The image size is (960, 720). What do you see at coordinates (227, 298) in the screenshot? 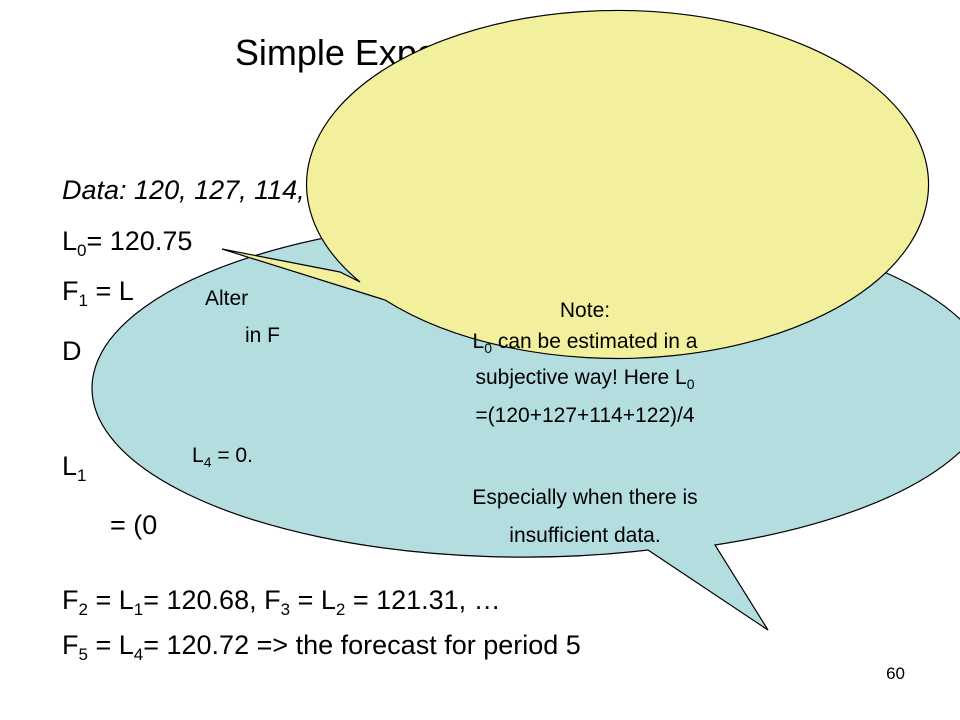
I see `back-callout-line-1: Alter` at bounding box center [227, 298].